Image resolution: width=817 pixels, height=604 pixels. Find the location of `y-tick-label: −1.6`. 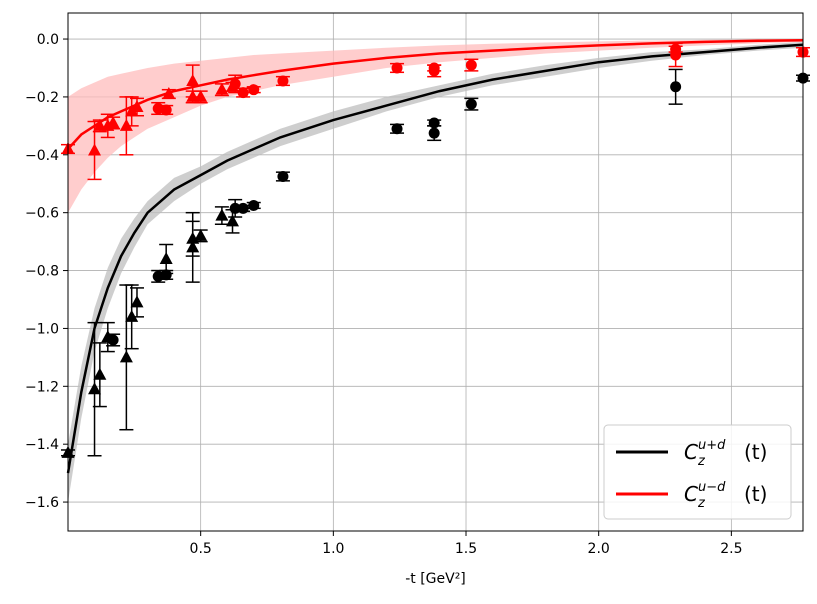

y-tick-label: −1.6 is located at coordinates (42, 503).